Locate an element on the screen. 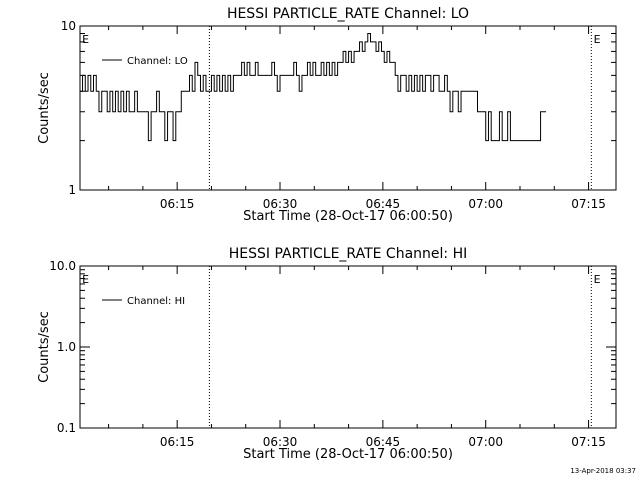 The height and width of the screenshot is (480, 640). chart-title: HESSI PARTICLE_RATE Channel: HI is located at coordinates (348, 254).